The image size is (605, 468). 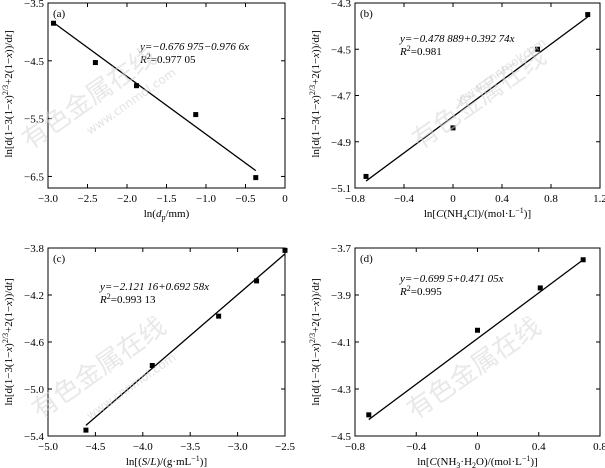 What do you see at coordinates (457, 39) in the screenshot?
I see `fit-equation: y=−0.478 889+0.392 74x` at bounding box center [457, 39].